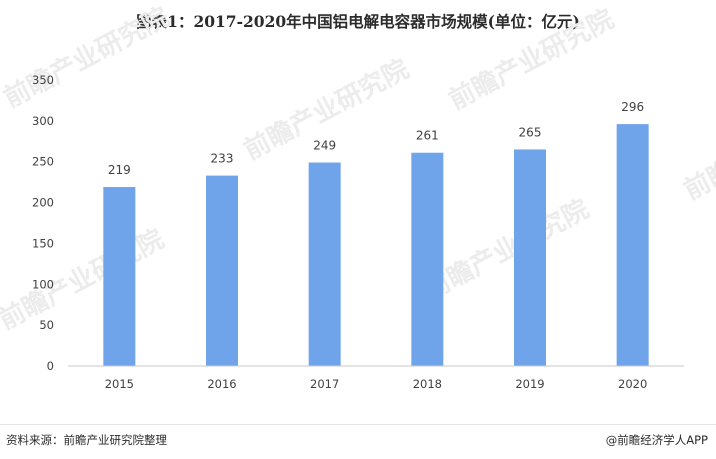 This screenshot has width=716, height=459. I want to click on y-tick-label: 300, so click(43, 121).